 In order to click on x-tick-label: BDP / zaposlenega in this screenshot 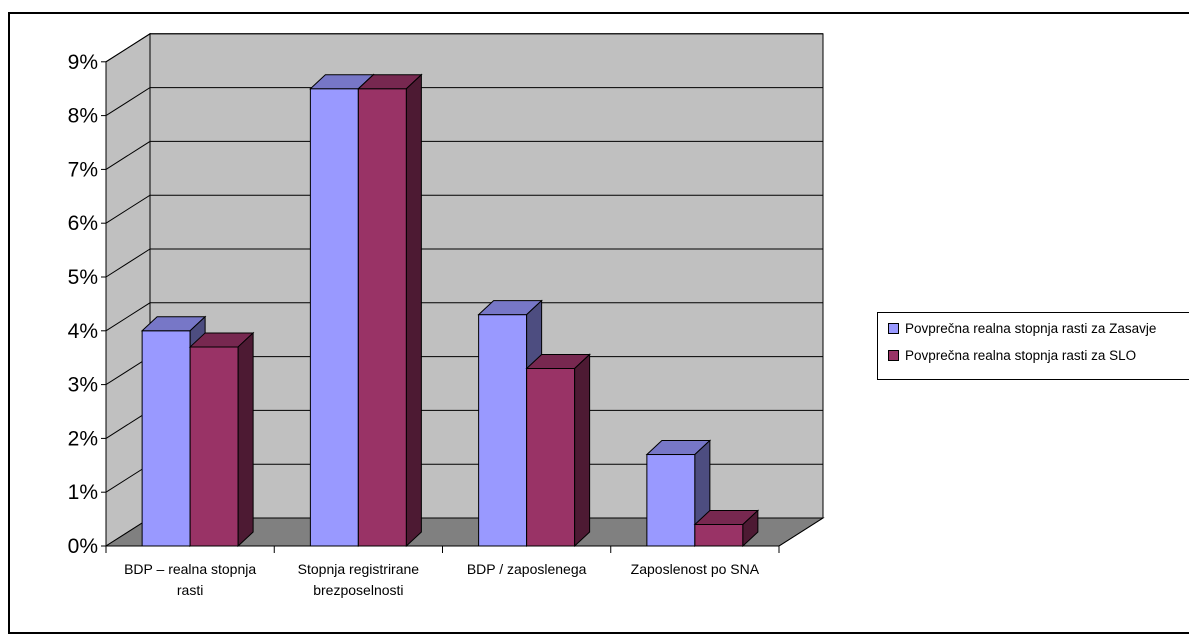, I will do `click(527, 569)`.